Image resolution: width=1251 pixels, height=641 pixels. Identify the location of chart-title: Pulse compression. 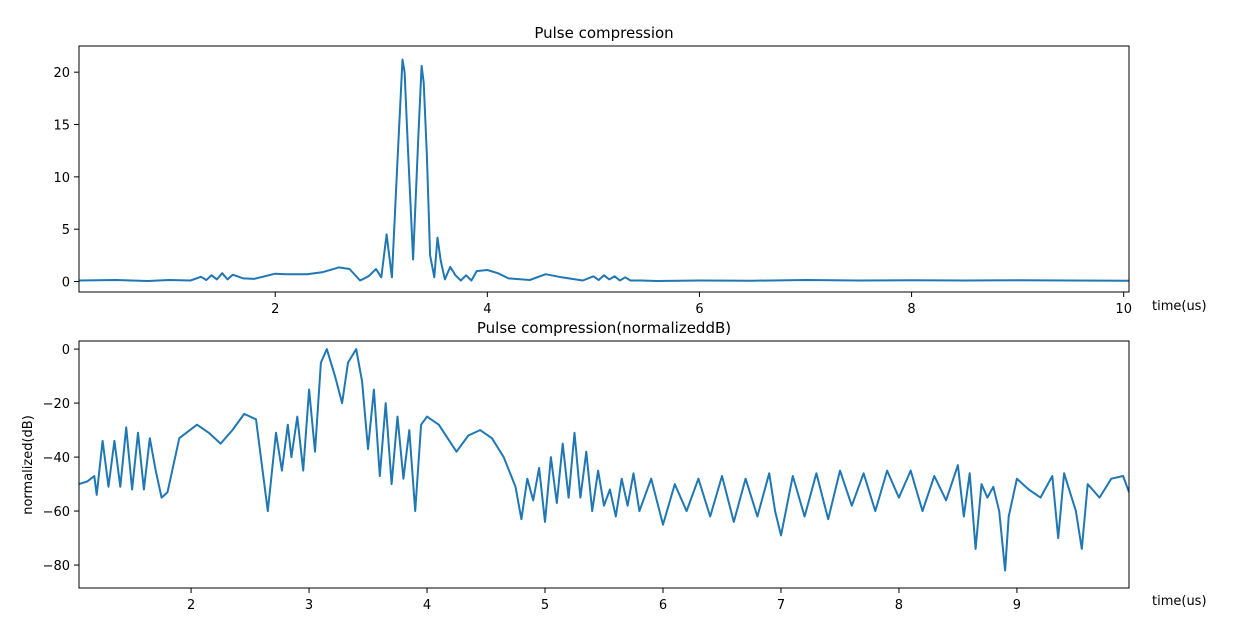
(603, 33).